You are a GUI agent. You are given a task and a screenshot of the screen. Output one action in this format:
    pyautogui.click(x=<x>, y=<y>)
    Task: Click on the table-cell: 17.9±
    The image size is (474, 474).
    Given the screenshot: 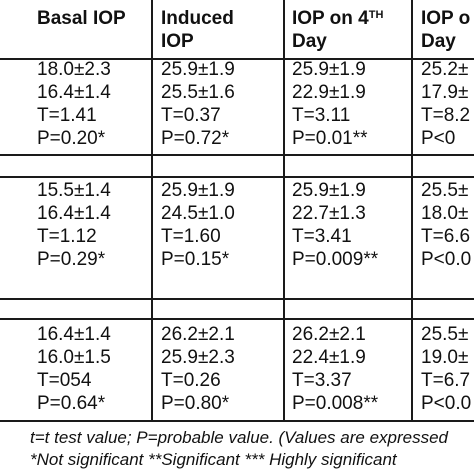 What is the action you would take?
    pyautogui.click(x=445, y=92)
    